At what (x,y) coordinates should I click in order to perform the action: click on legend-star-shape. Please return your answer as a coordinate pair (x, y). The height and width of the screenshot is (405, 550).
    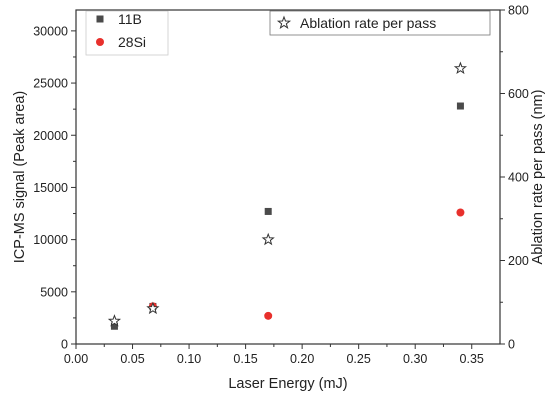
    Looking at the image, I should click on (284, 22).